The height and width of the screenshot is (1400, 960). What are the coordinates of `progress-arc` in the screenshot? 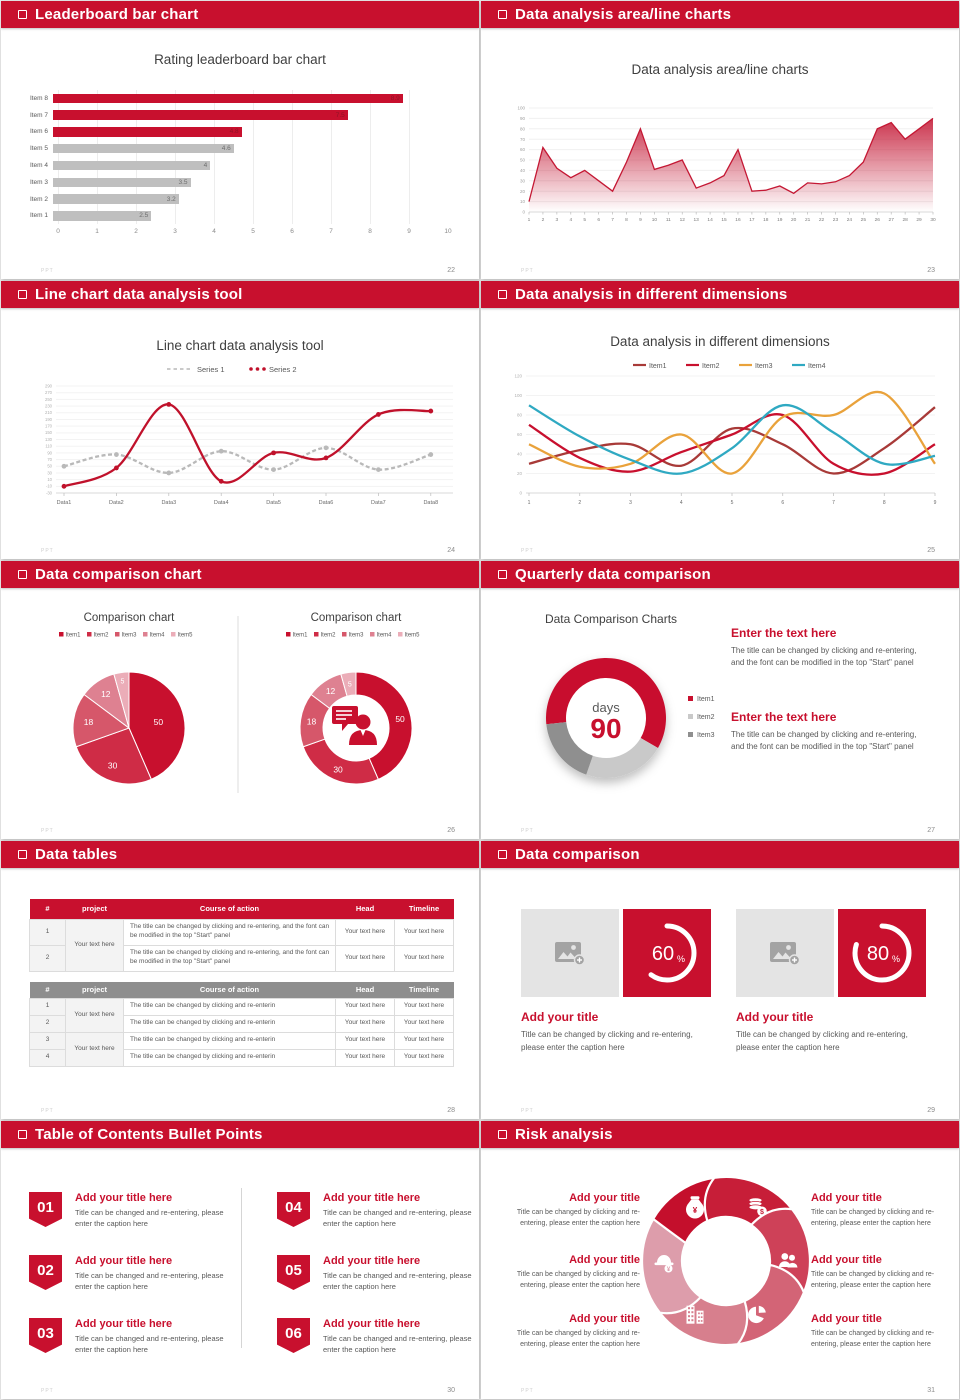 It's located at (882, 953).